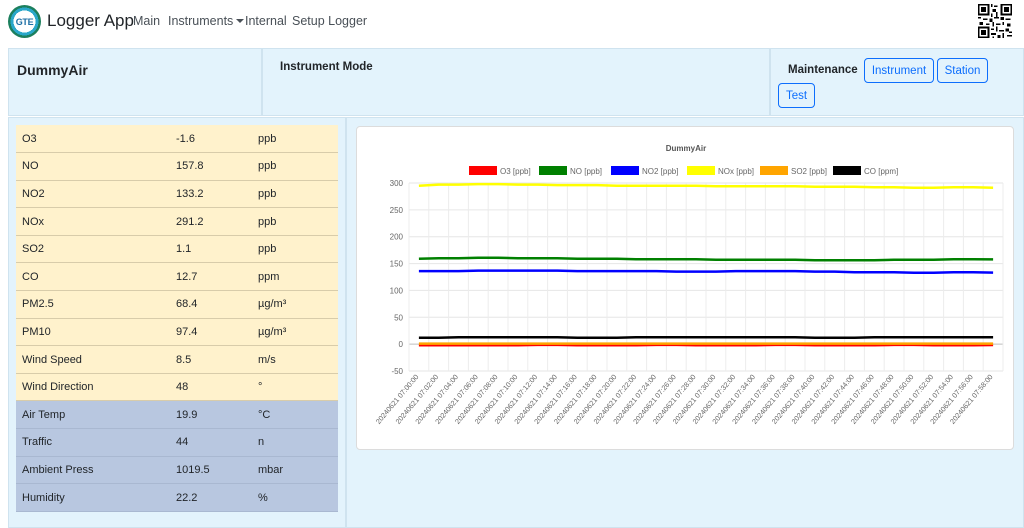 The height and width of the screenshot is (528, 1024). I want to click on device-panel: DummyAir, so click(135, 82).